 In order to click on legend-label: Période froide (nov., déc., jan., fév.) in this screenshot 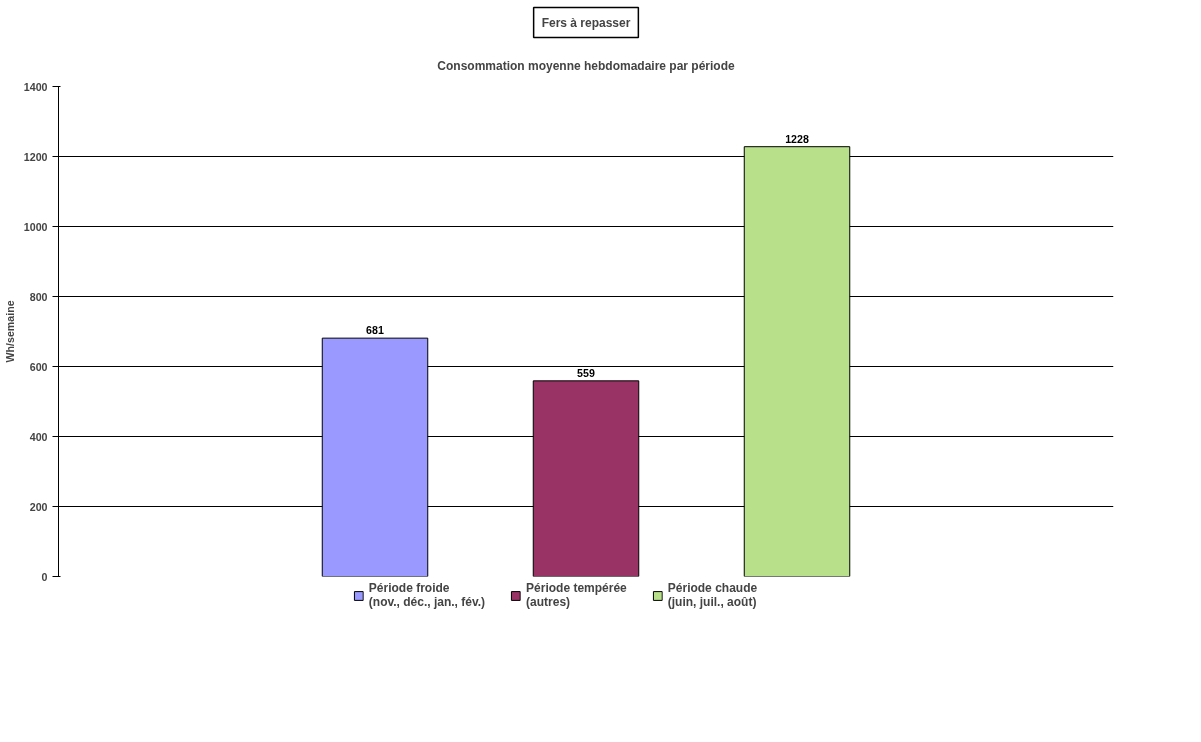, I will do `click(427, 595)`.